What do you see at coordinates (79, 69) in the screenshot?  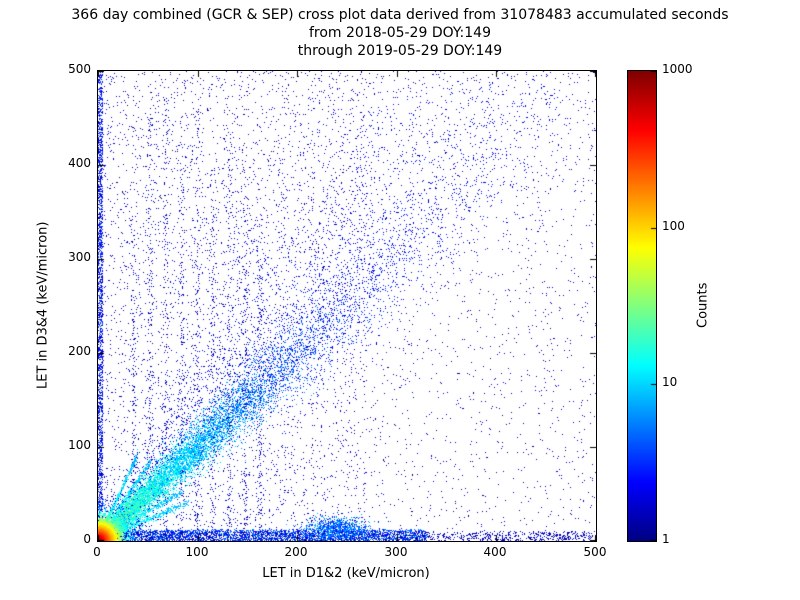 I see `y-tick-label: 500` at bounding box center [79, 69].